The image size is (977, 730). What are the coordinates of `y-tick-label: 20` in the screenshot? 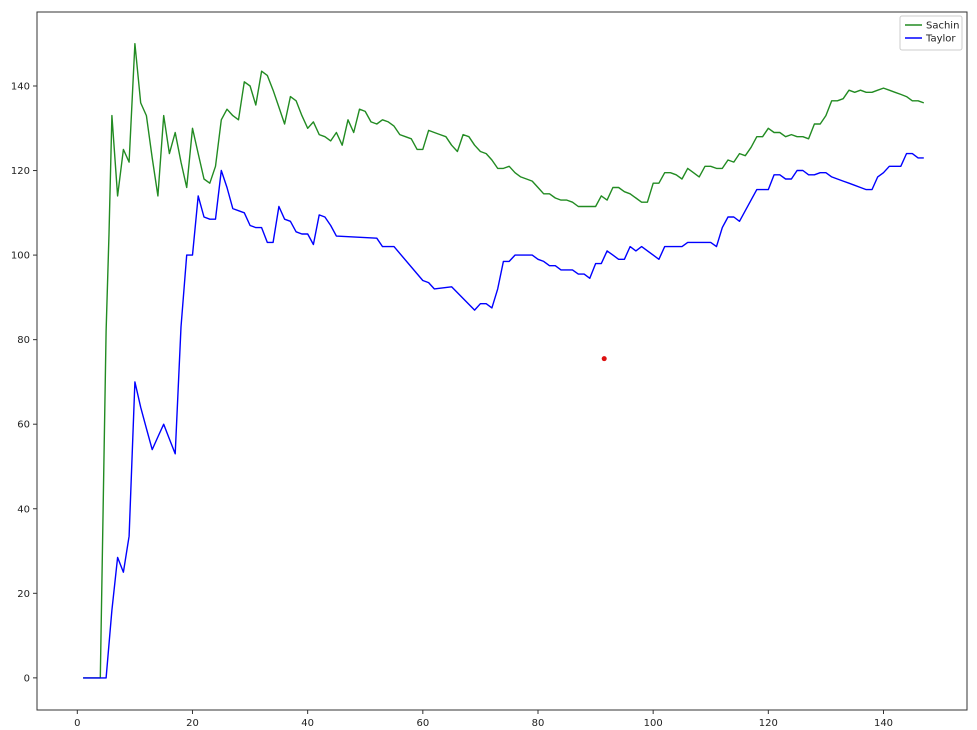 It's located at (23, 594).